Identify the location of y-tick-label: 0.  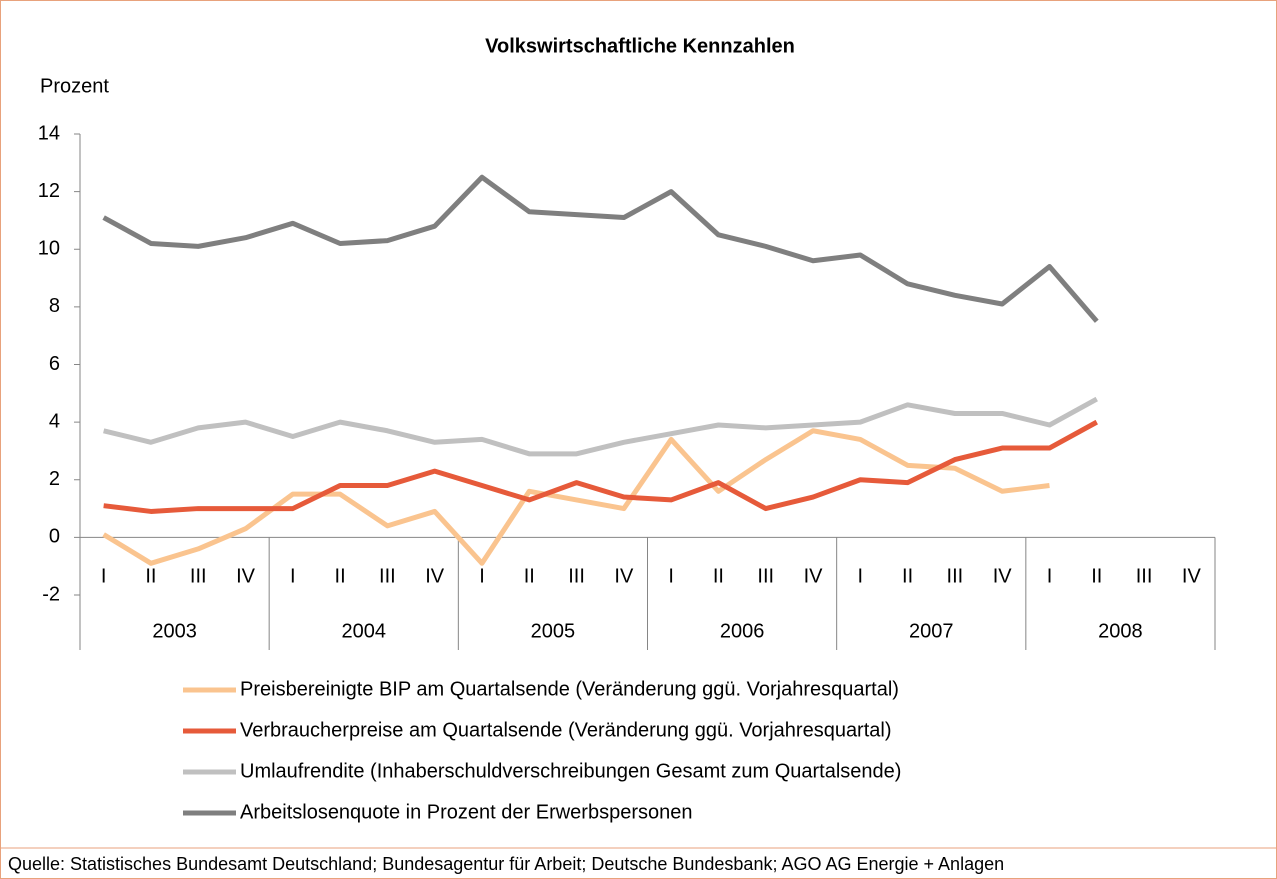
(54, 537).